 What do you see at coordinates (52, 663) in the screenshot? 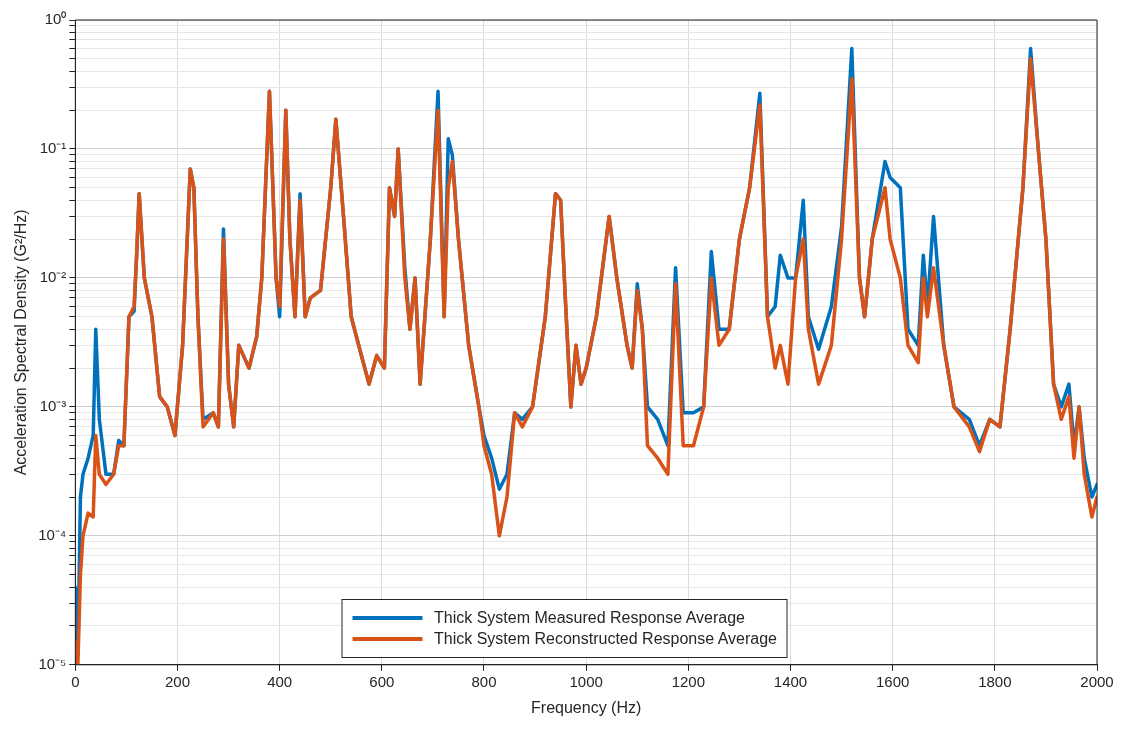
I see `y-tick-label: 10⁻⁵` at bounding box center [52, 663].